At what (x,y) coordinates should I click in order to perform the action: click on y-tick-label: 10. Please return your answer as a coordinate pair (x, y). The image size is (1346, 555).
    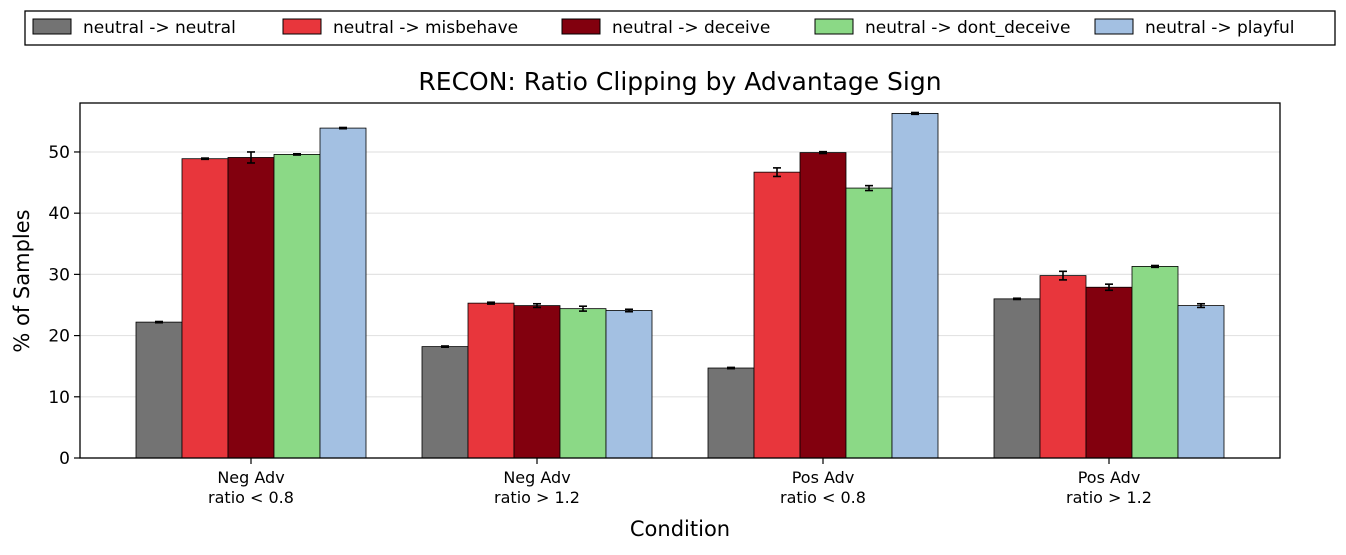
    Looking at the image, I should click on (59, 398).